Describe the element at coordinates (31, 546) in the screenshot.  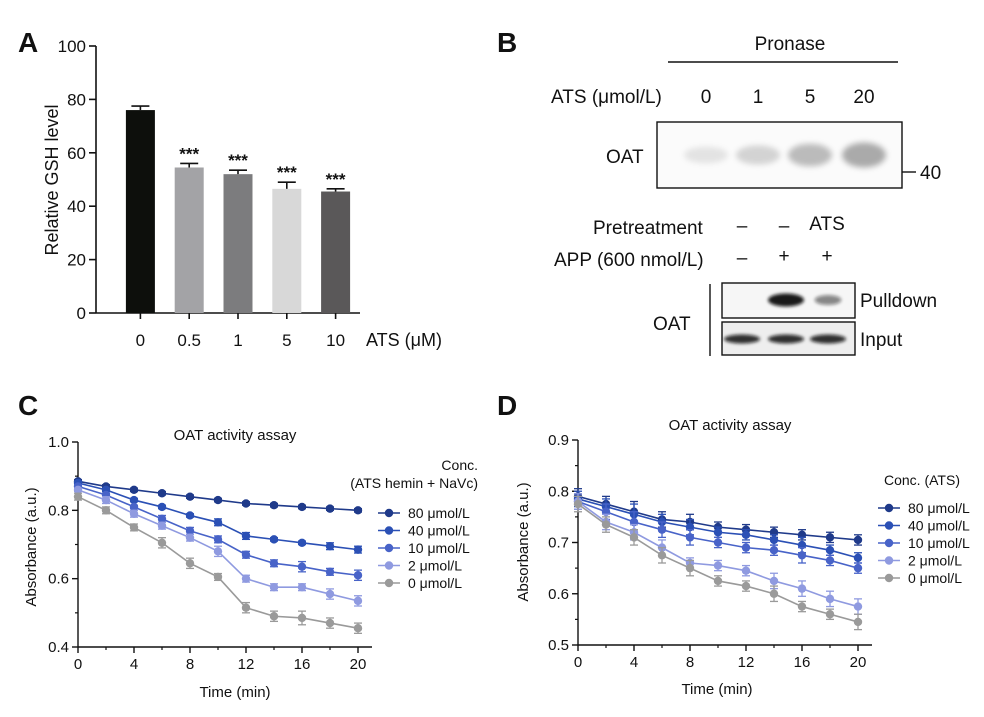
I see `y-axis-label: Absorbance (a.u.)` at that location.